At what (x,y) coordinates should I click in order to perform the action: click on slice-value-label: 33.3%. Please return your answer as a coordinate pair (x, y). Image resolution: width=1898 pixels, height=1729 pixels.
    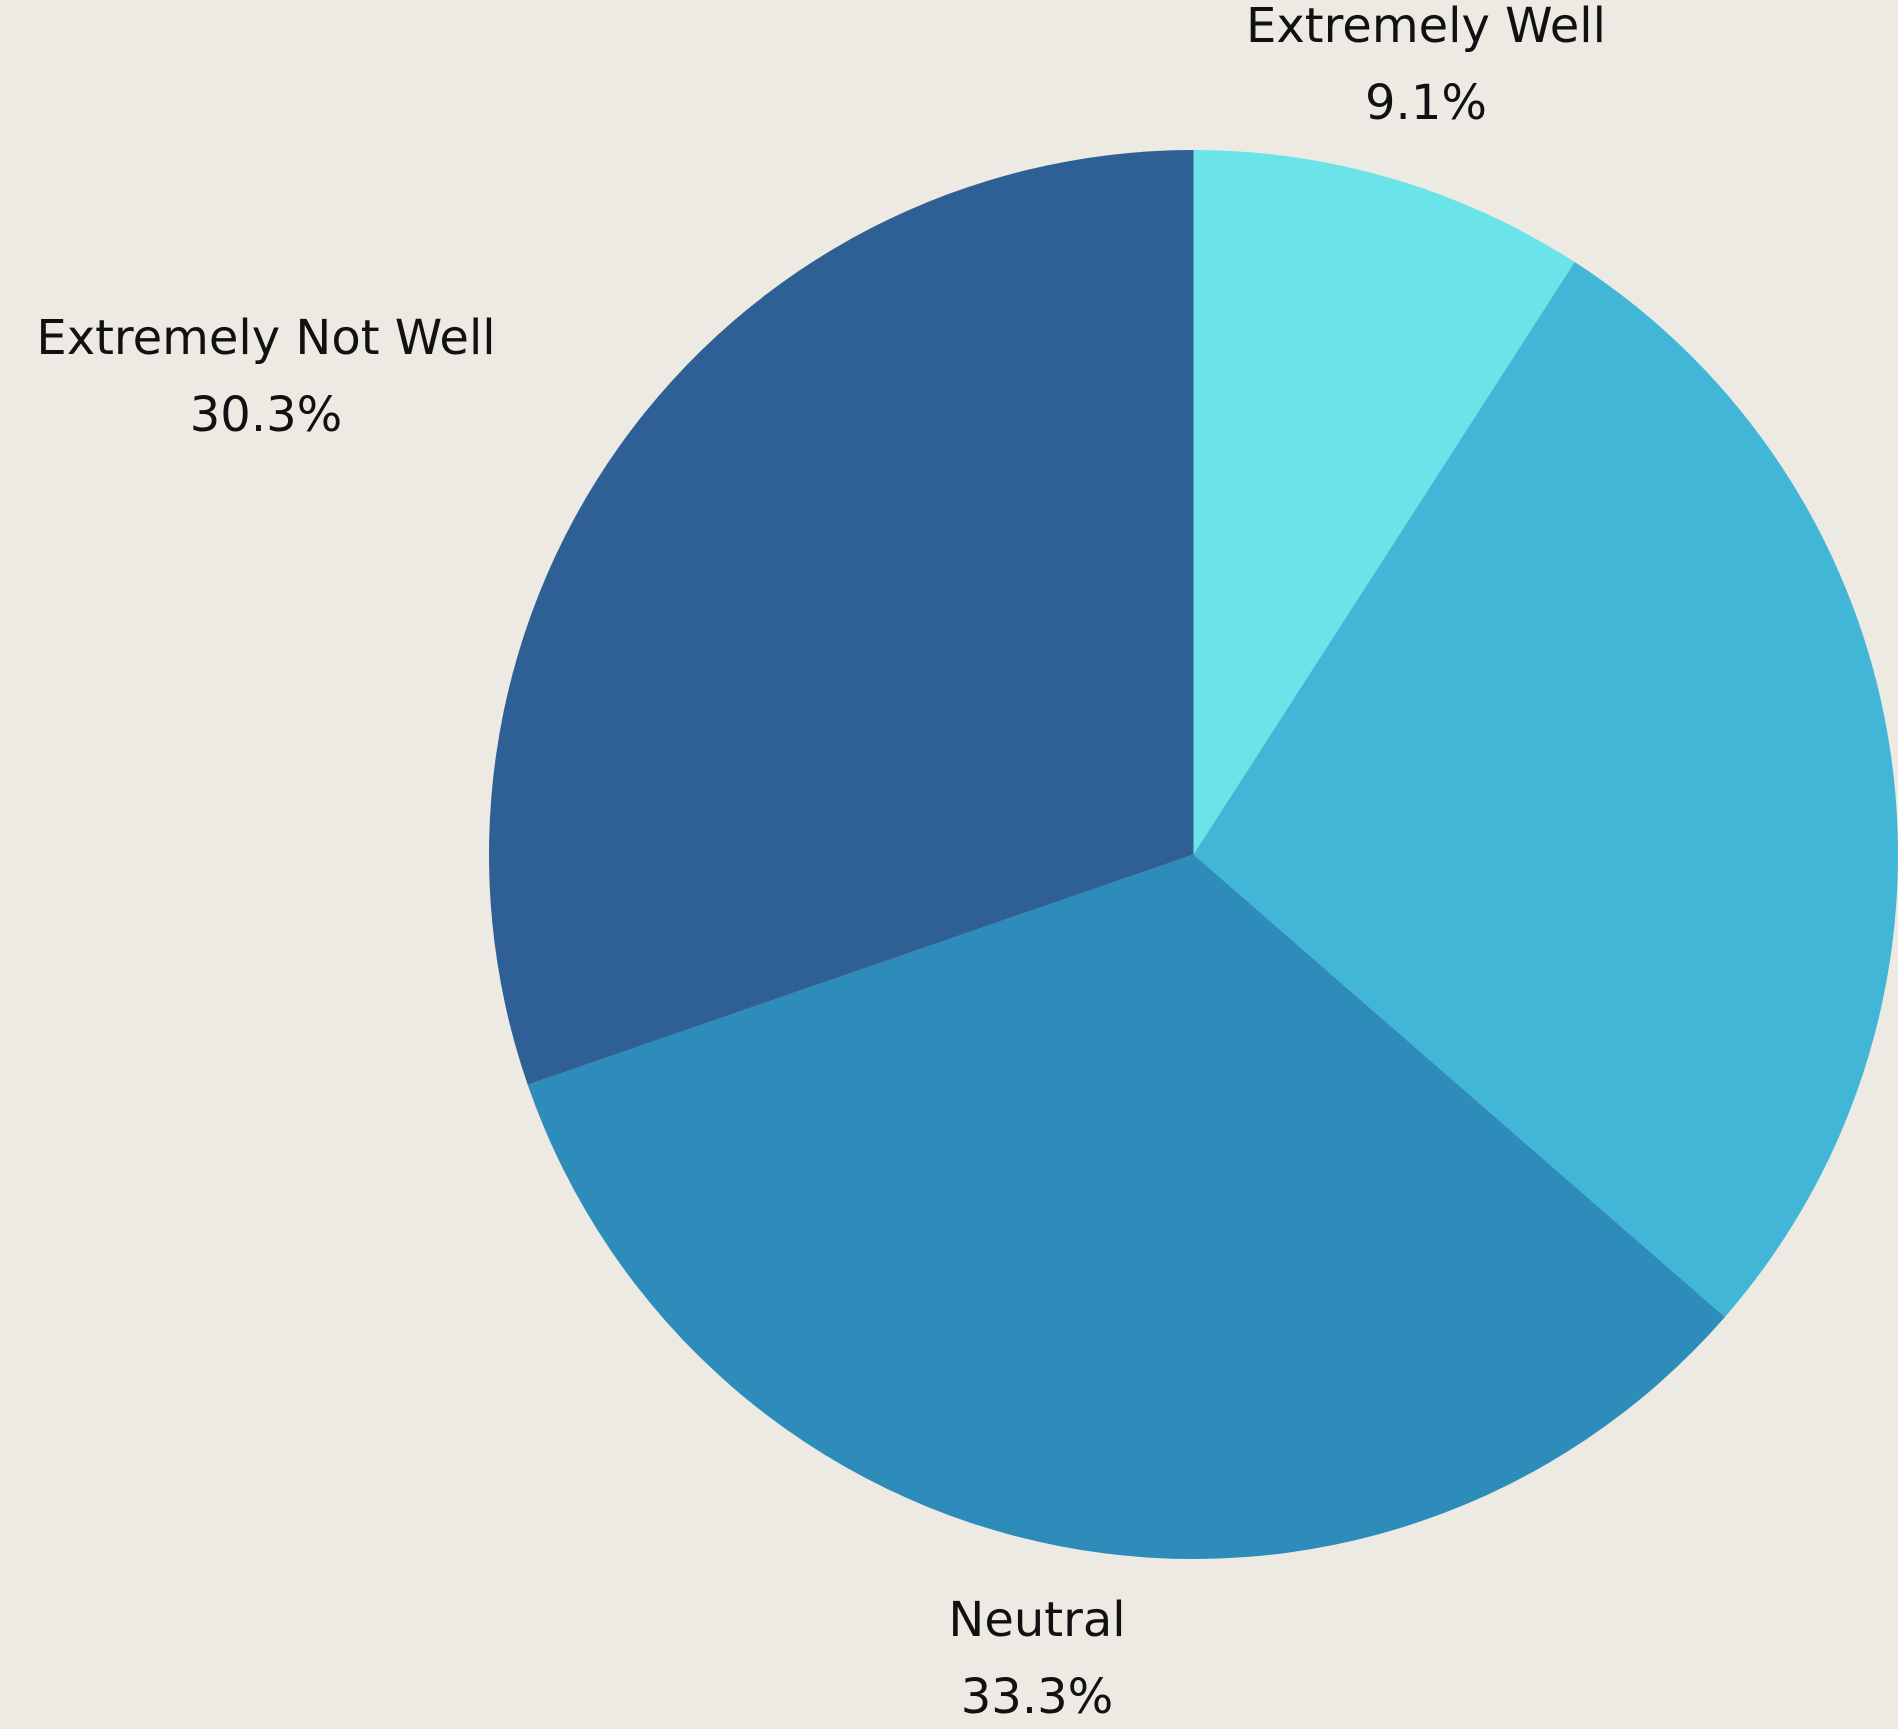
    Looking at the image, I should click on (1037, 1697).